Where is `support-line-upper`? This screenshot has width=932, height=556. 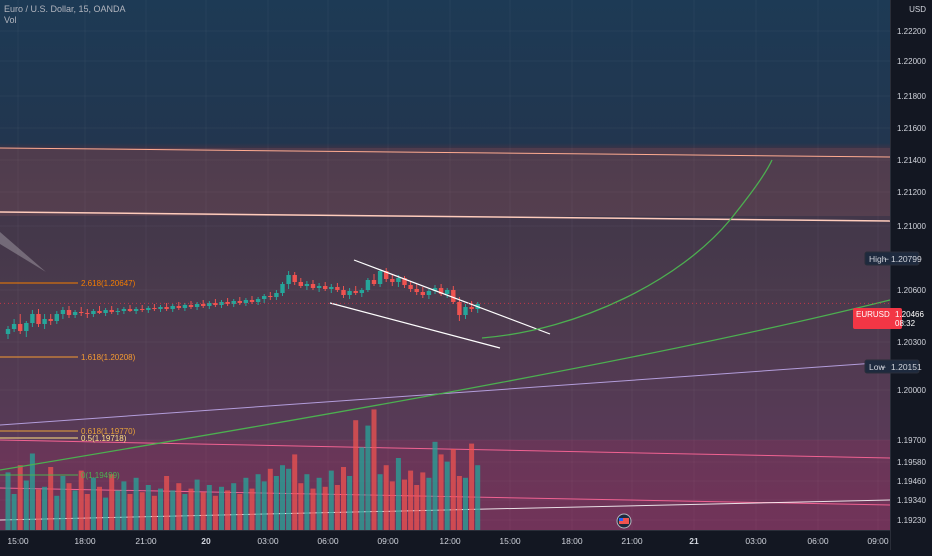 support-line-upper is located at coordinates (445, 449).